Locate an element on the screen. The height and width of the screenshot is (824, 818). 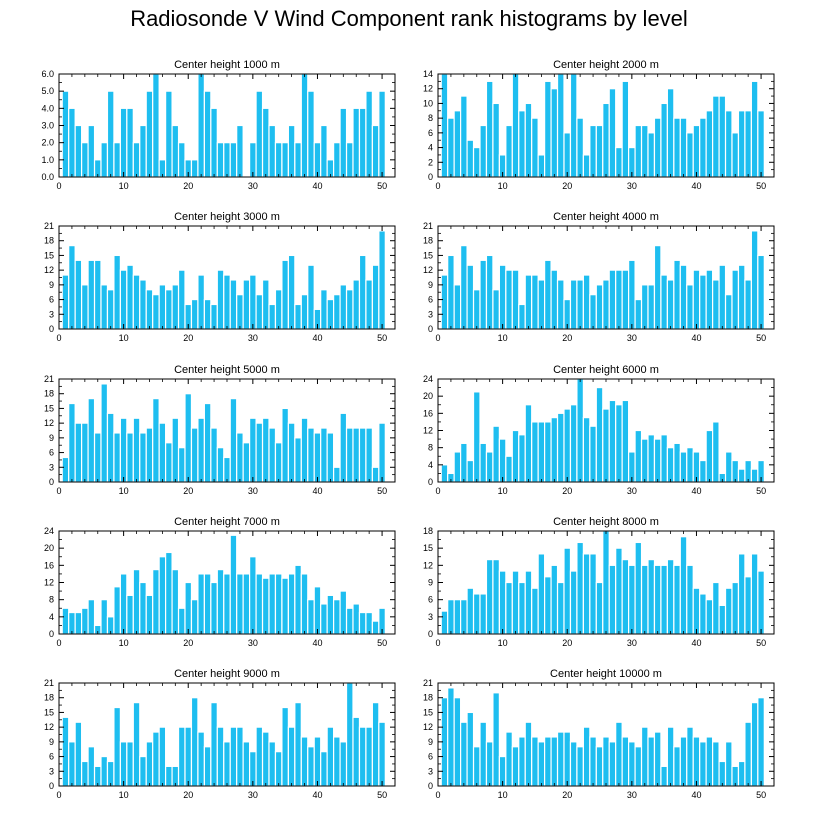
y-tick-label: 16 is located at coordinates (49, 565).